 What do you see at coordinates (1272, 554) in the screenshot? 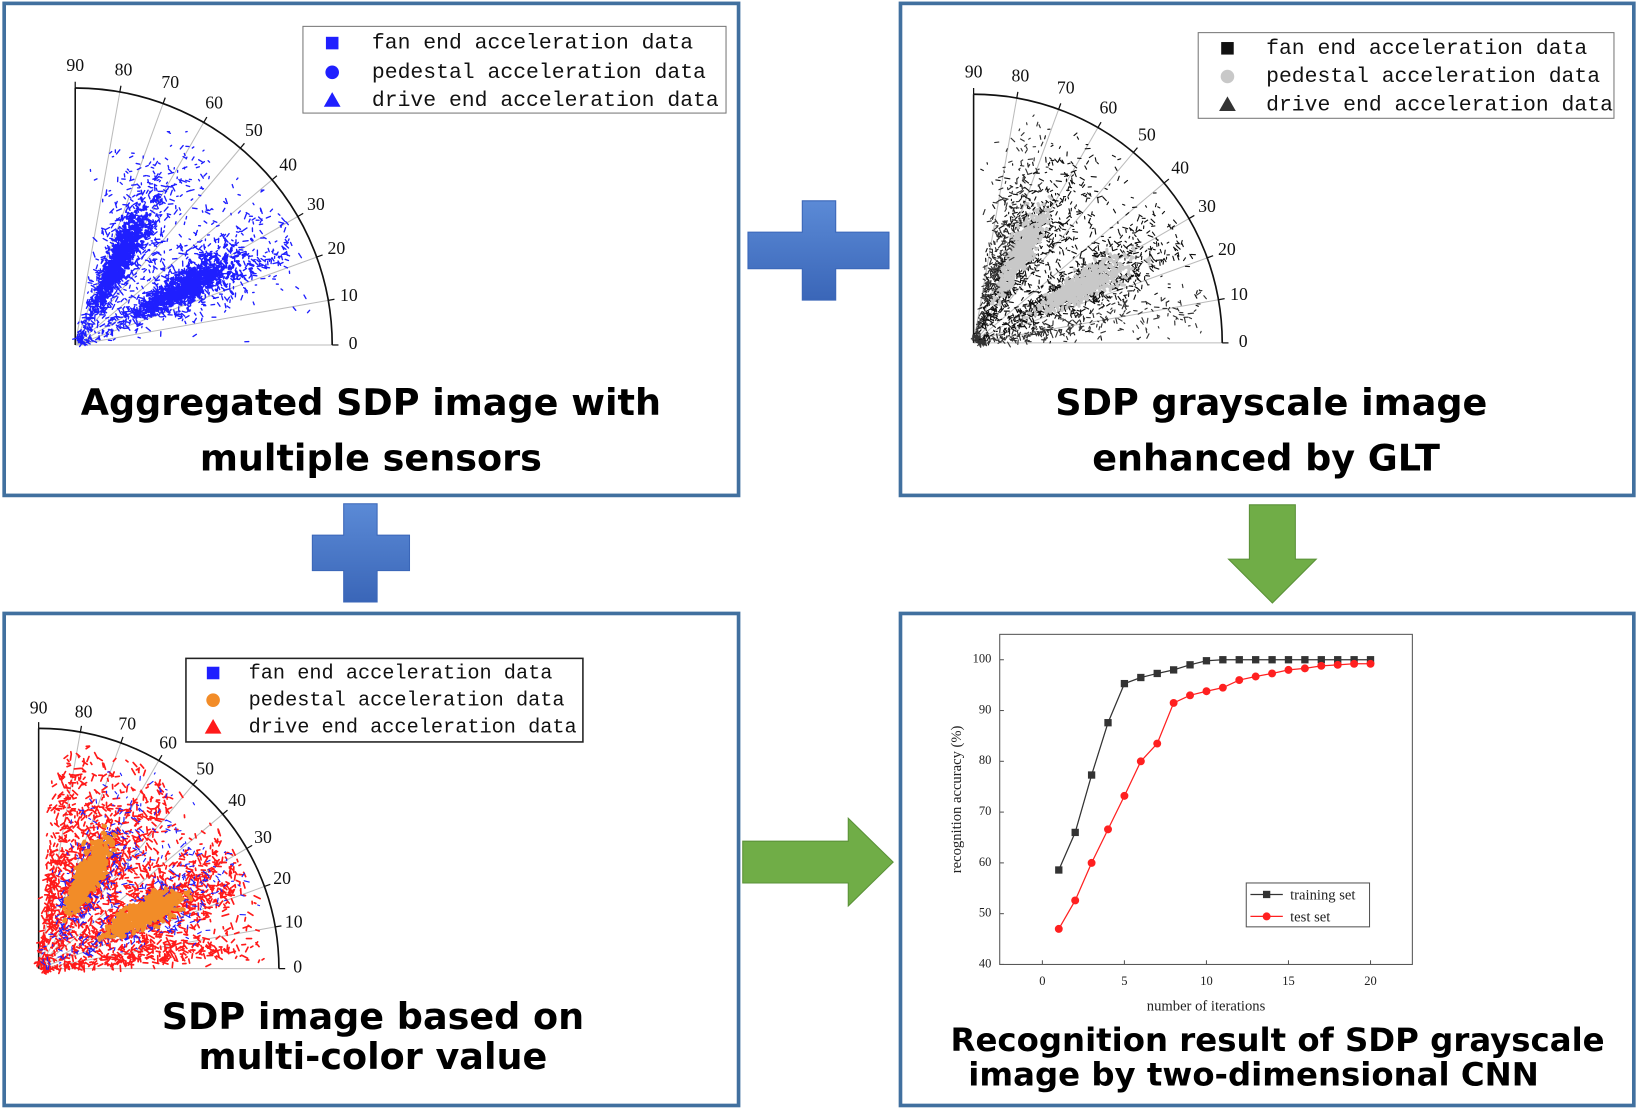
I see `arrow-down` at bounding box center [1272, 554].